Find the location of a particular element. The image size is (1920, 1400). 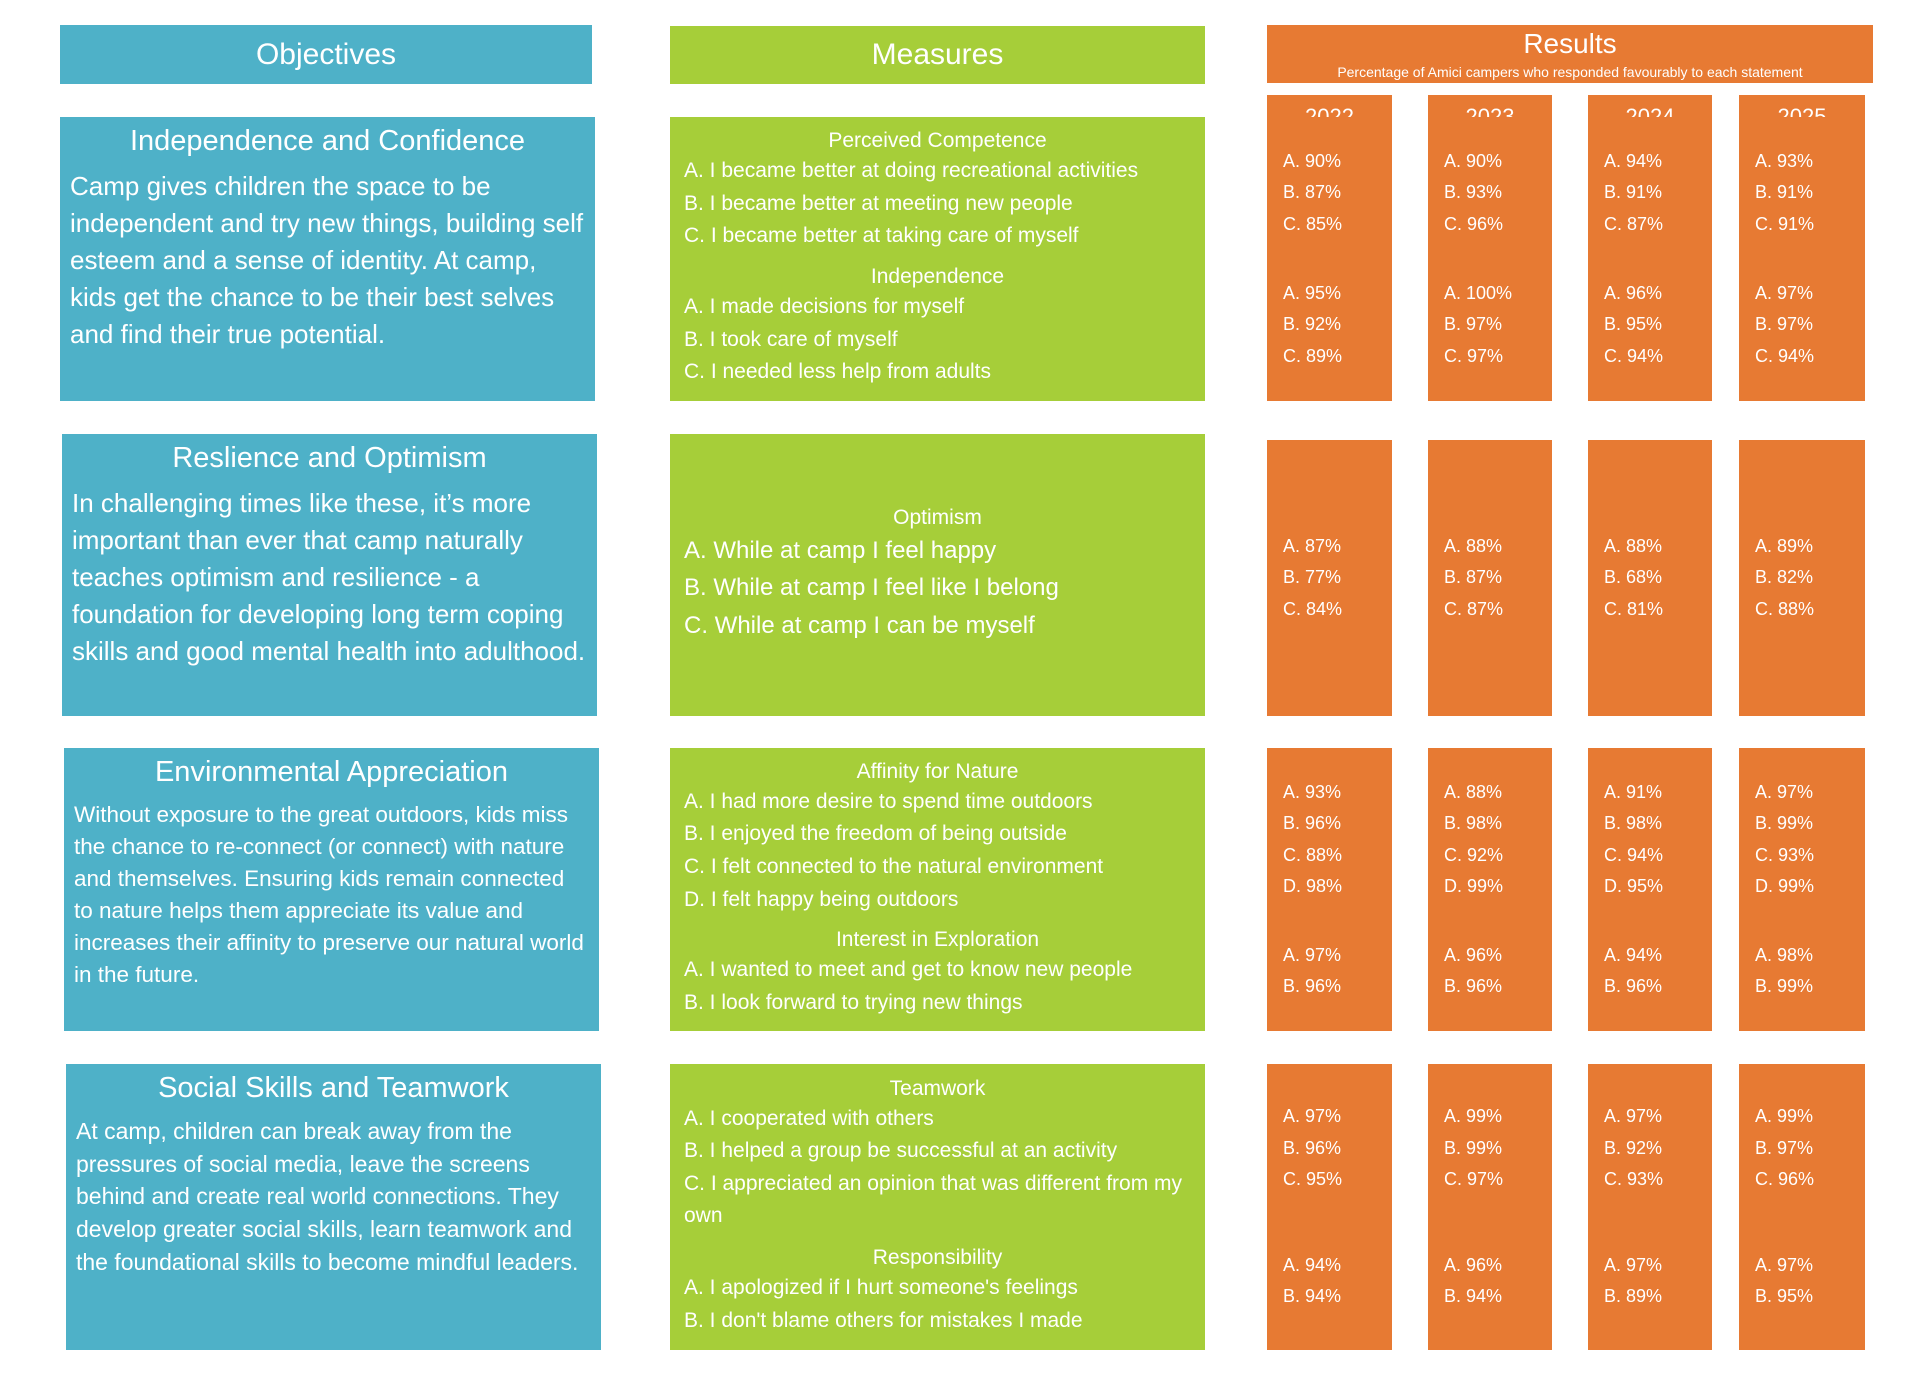

result-line: B. 82% is located at coordinates (1784, 577).